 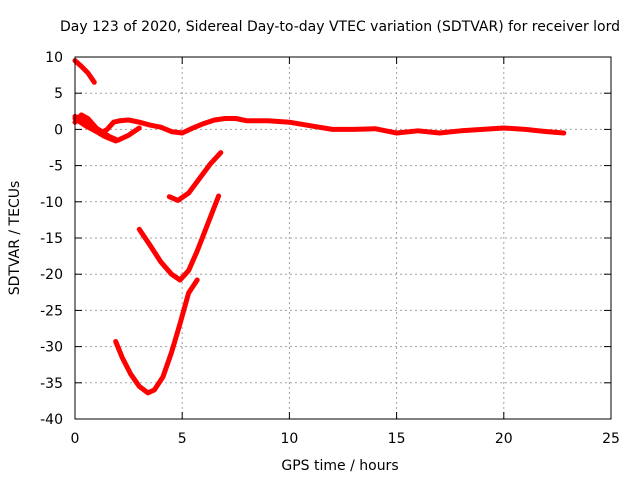 I want to click on y-tick-label: -5, so click(x=56, y=167).